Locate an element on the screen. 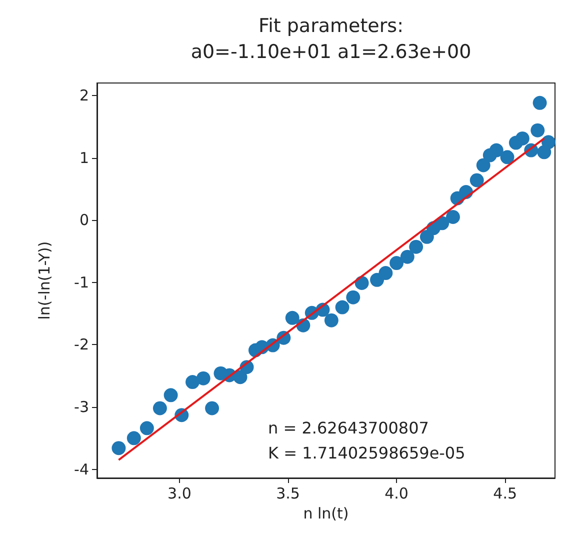 Image resolution: width=571 pixels, height=554 pixels. y-axis-title: ln(-ln(1-Y)) is located at coordinates (45, 280).